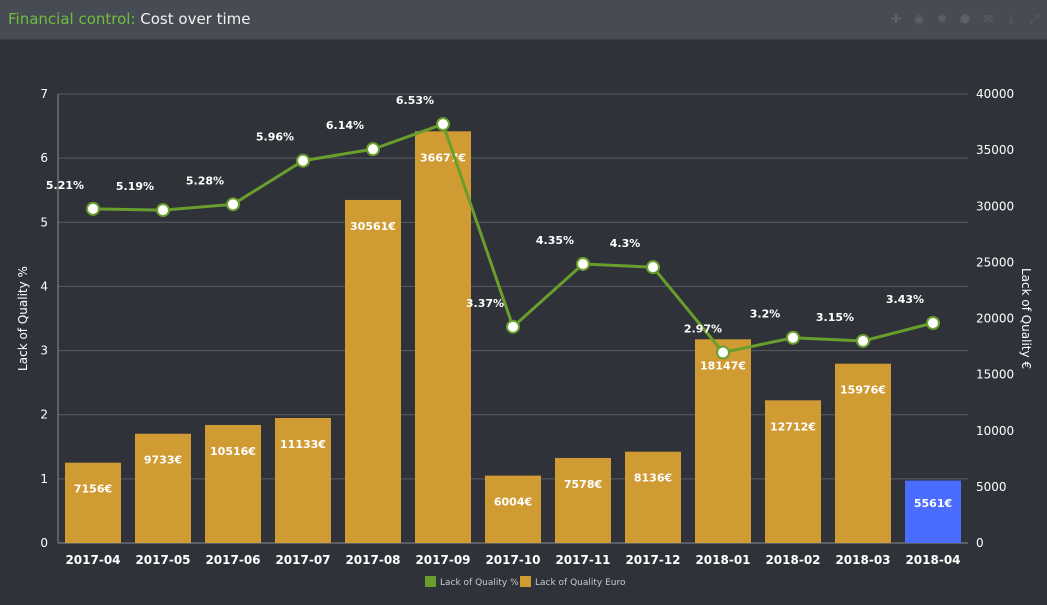 The width and height of the screenshot is (1047, 605). What do you see at coordinates (919, 19) in the screenshot?
I see `eye-icon: ◉` at bounding box center [919, 19].